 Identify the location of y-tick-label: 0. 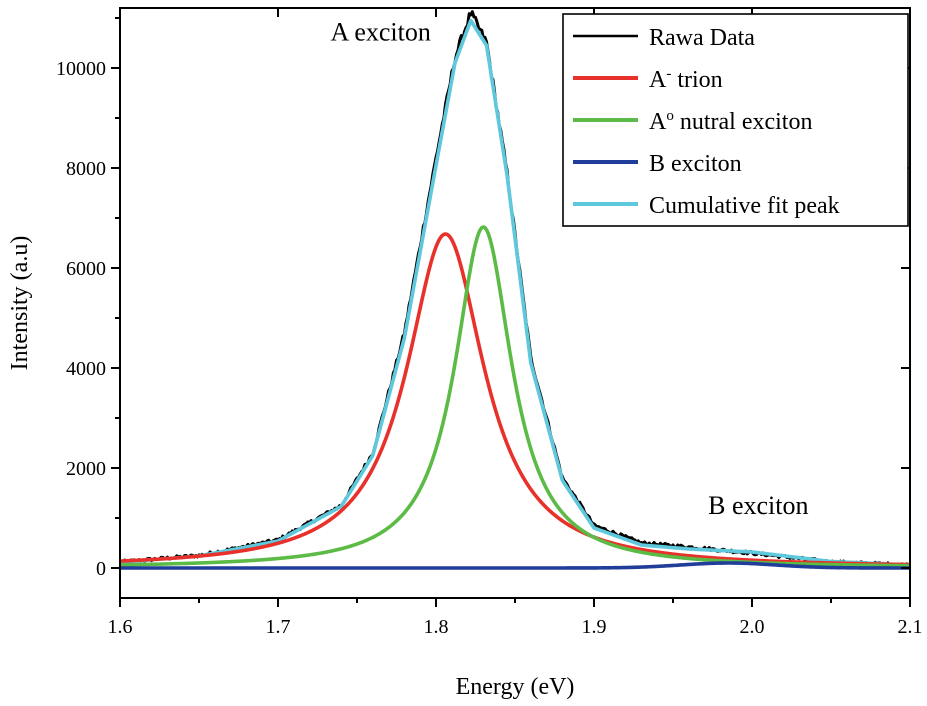
(101, 569).